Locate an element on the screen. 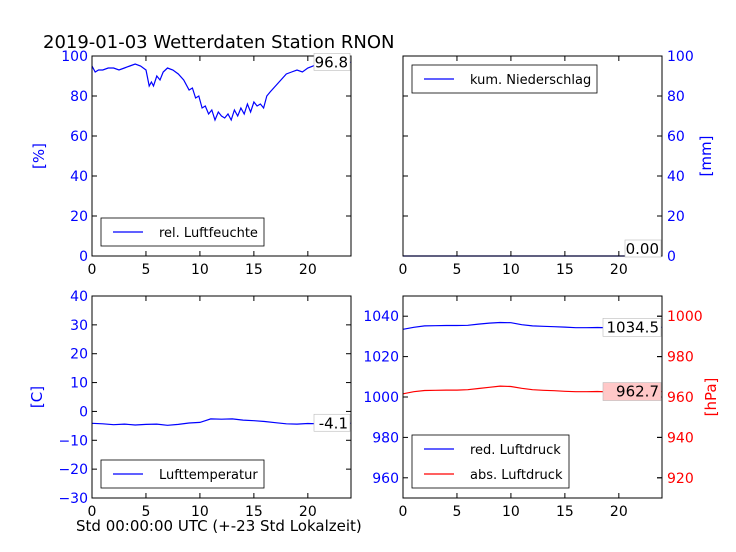 The height and width of the screenshot is (552, 736). value-annotation: 1034.5 is located at coordinates (633, 327).